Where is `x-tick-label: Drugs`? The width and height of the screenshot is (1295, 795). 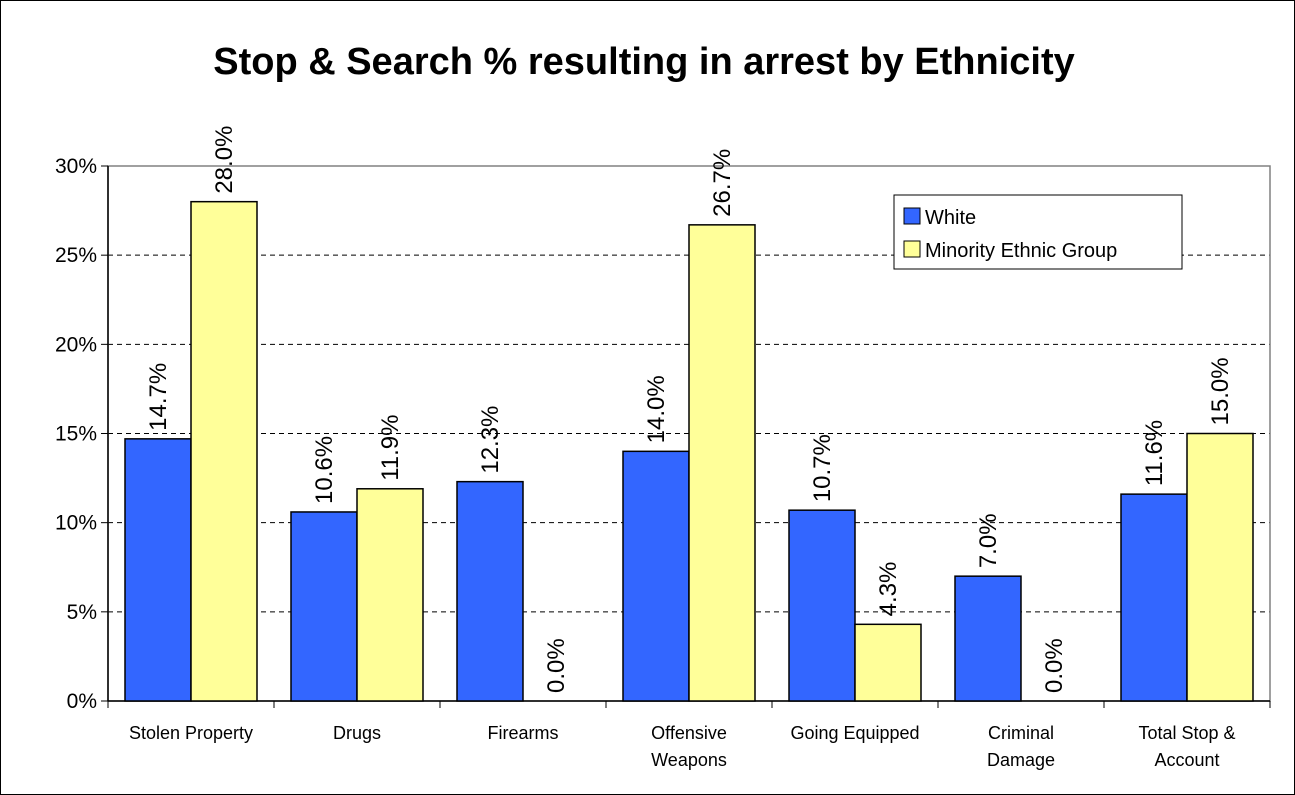 x-tick-label: Drugs is located at coordinates (357, 733).